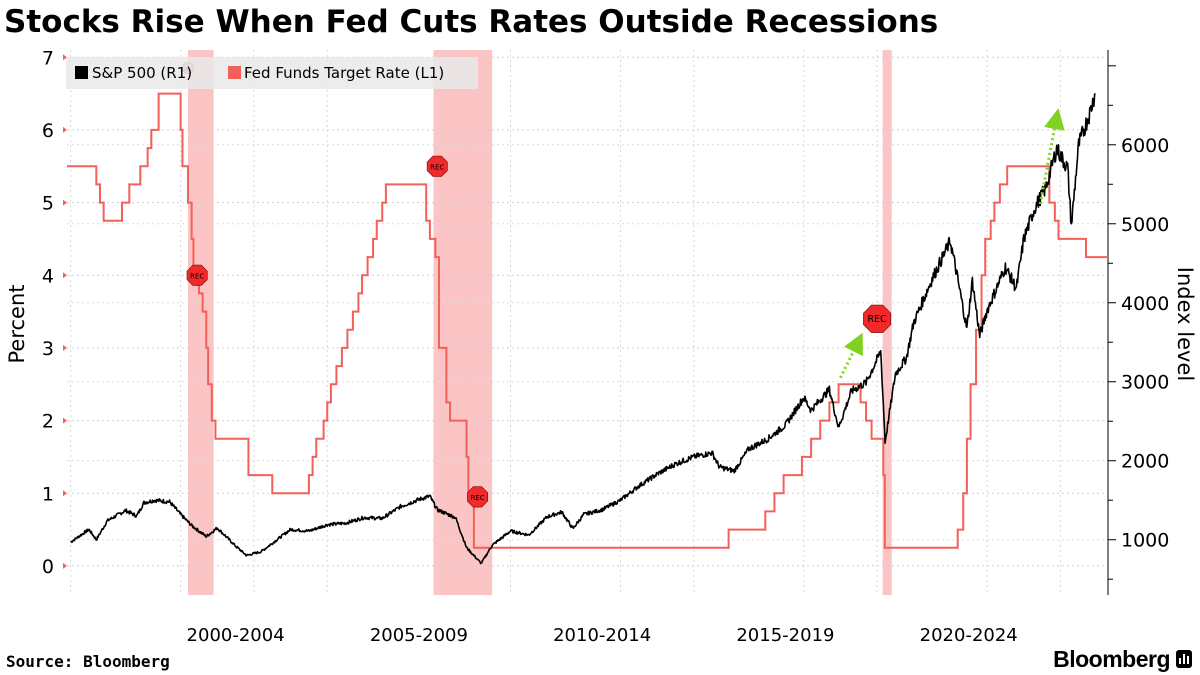  What do you see at coordinates (1145, 304) in the screenshot?
I see `y-right-tick-label: 4000` at bounding box center [1145, 304].